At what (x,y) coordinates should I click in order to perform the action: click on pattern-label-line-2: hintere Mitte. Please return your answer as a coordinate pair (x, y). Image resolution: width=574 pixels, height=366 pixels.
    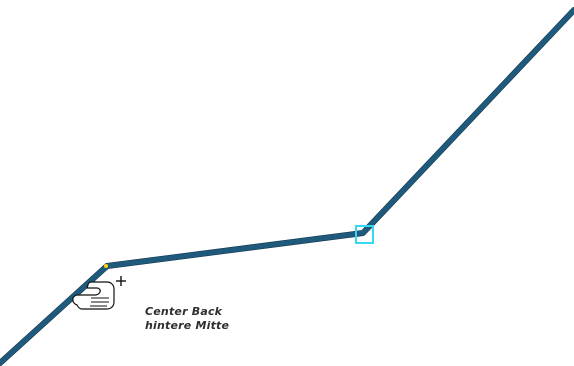
    Looking at the image, I should click on (215, 326).